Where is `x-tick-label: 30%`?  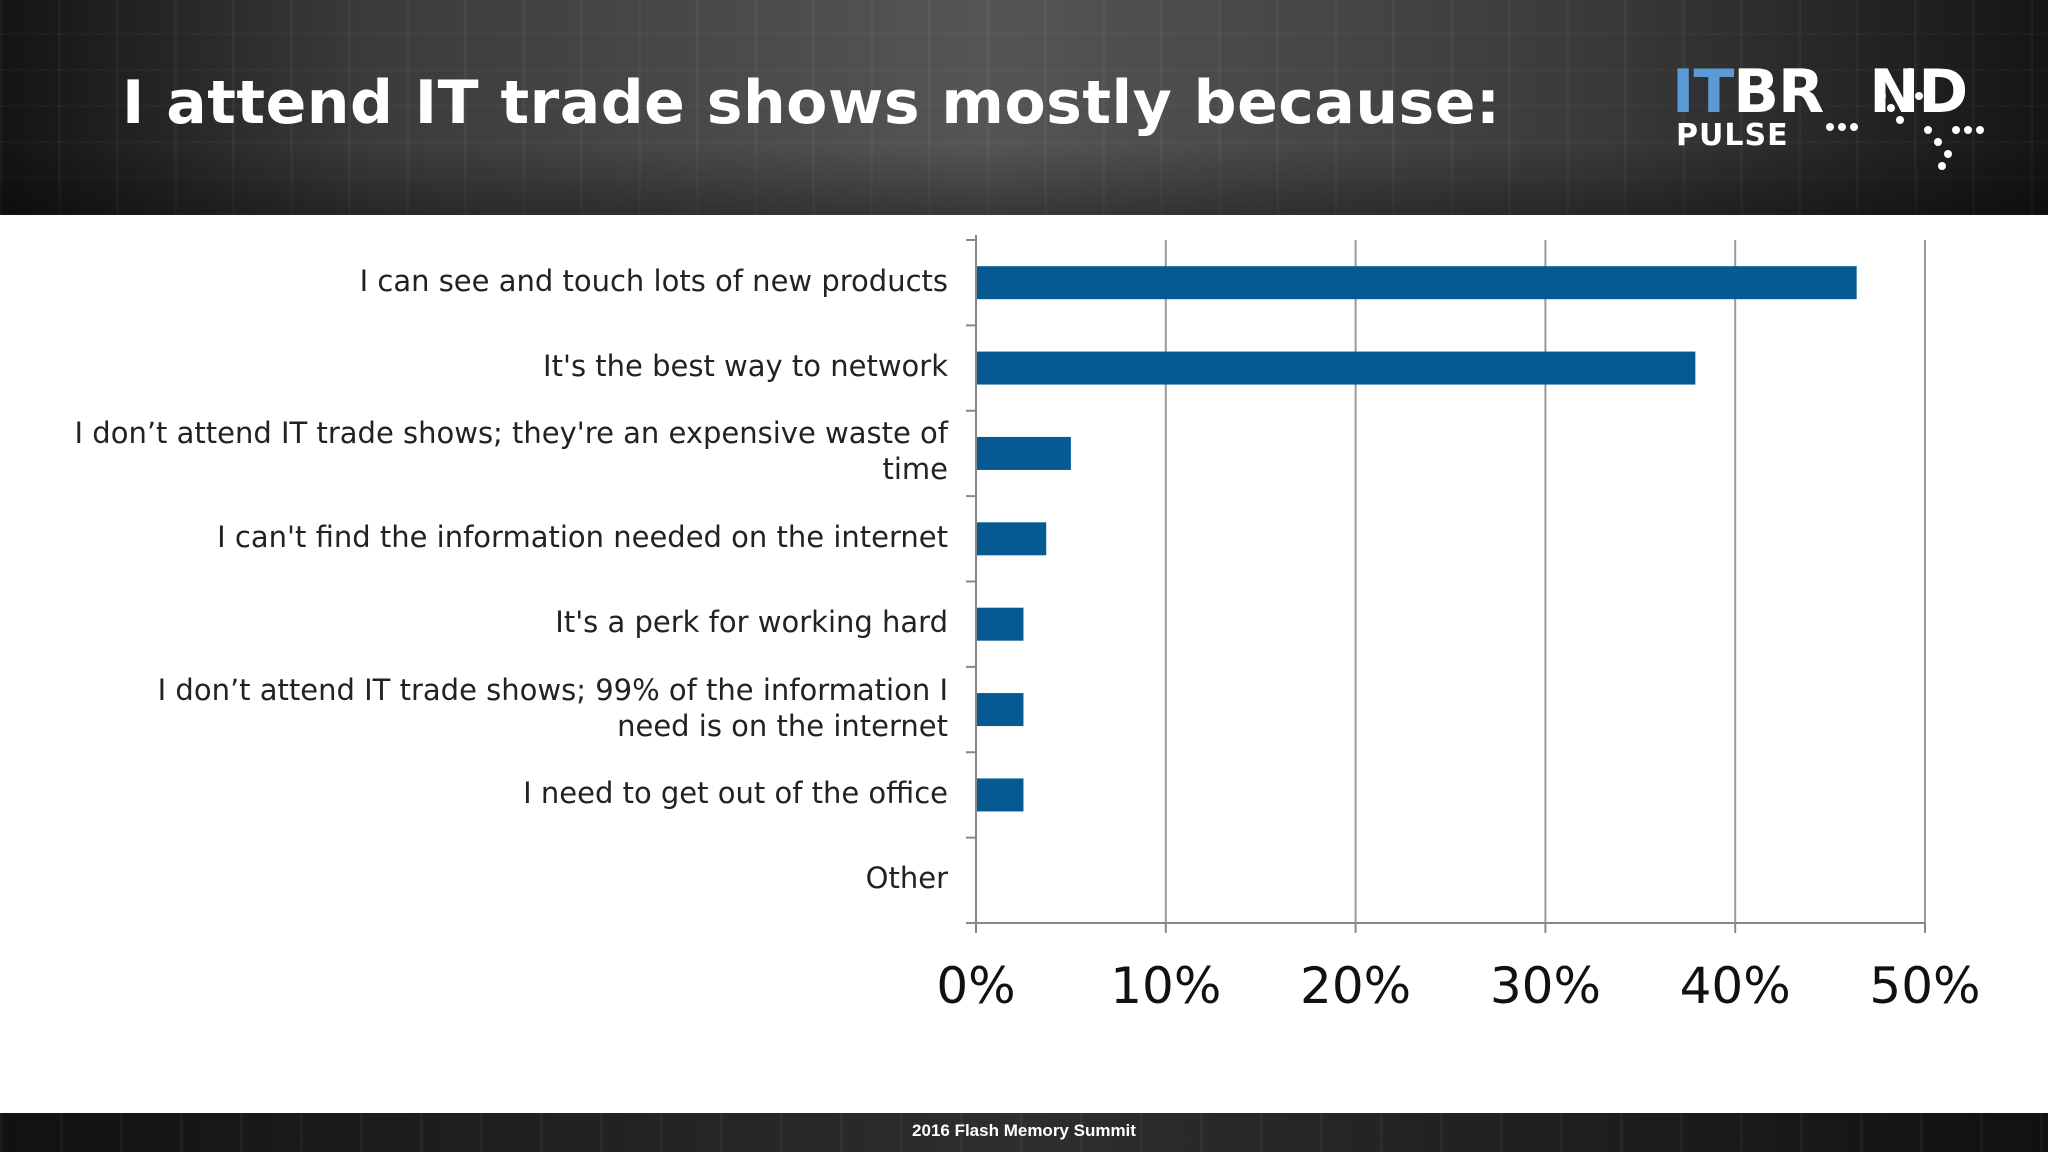 x-tick-label: 30% is located at coordinates (1545, 986).